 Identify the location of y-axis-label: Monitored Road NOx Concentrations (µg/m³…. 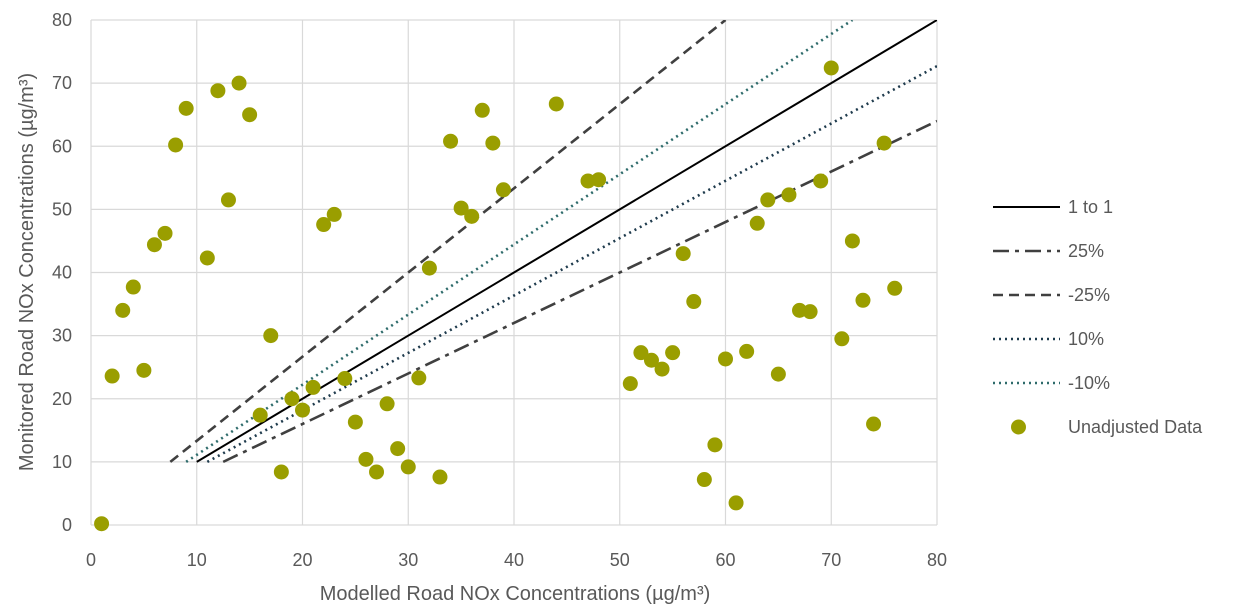
(27, 272).